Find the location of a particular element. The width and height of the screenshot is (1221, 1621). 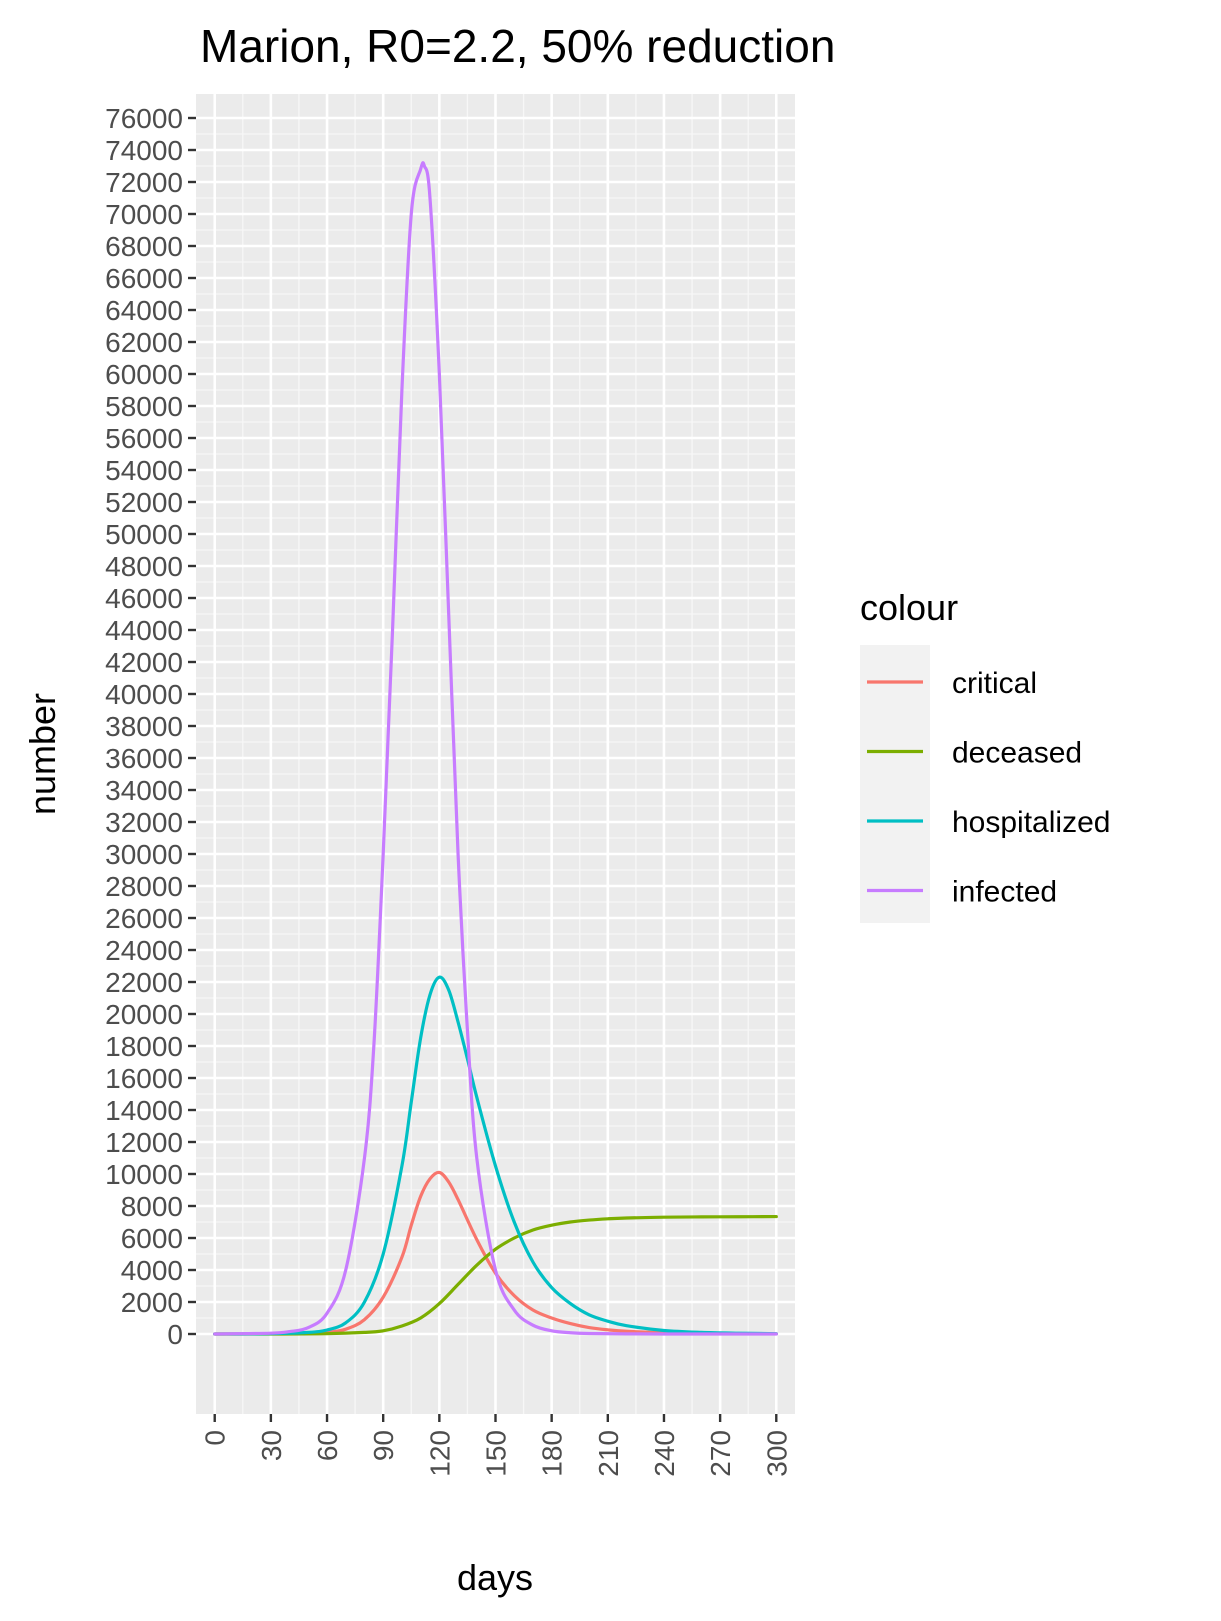

y-tick-label: 18000 is located at coordinates (144, 1046).